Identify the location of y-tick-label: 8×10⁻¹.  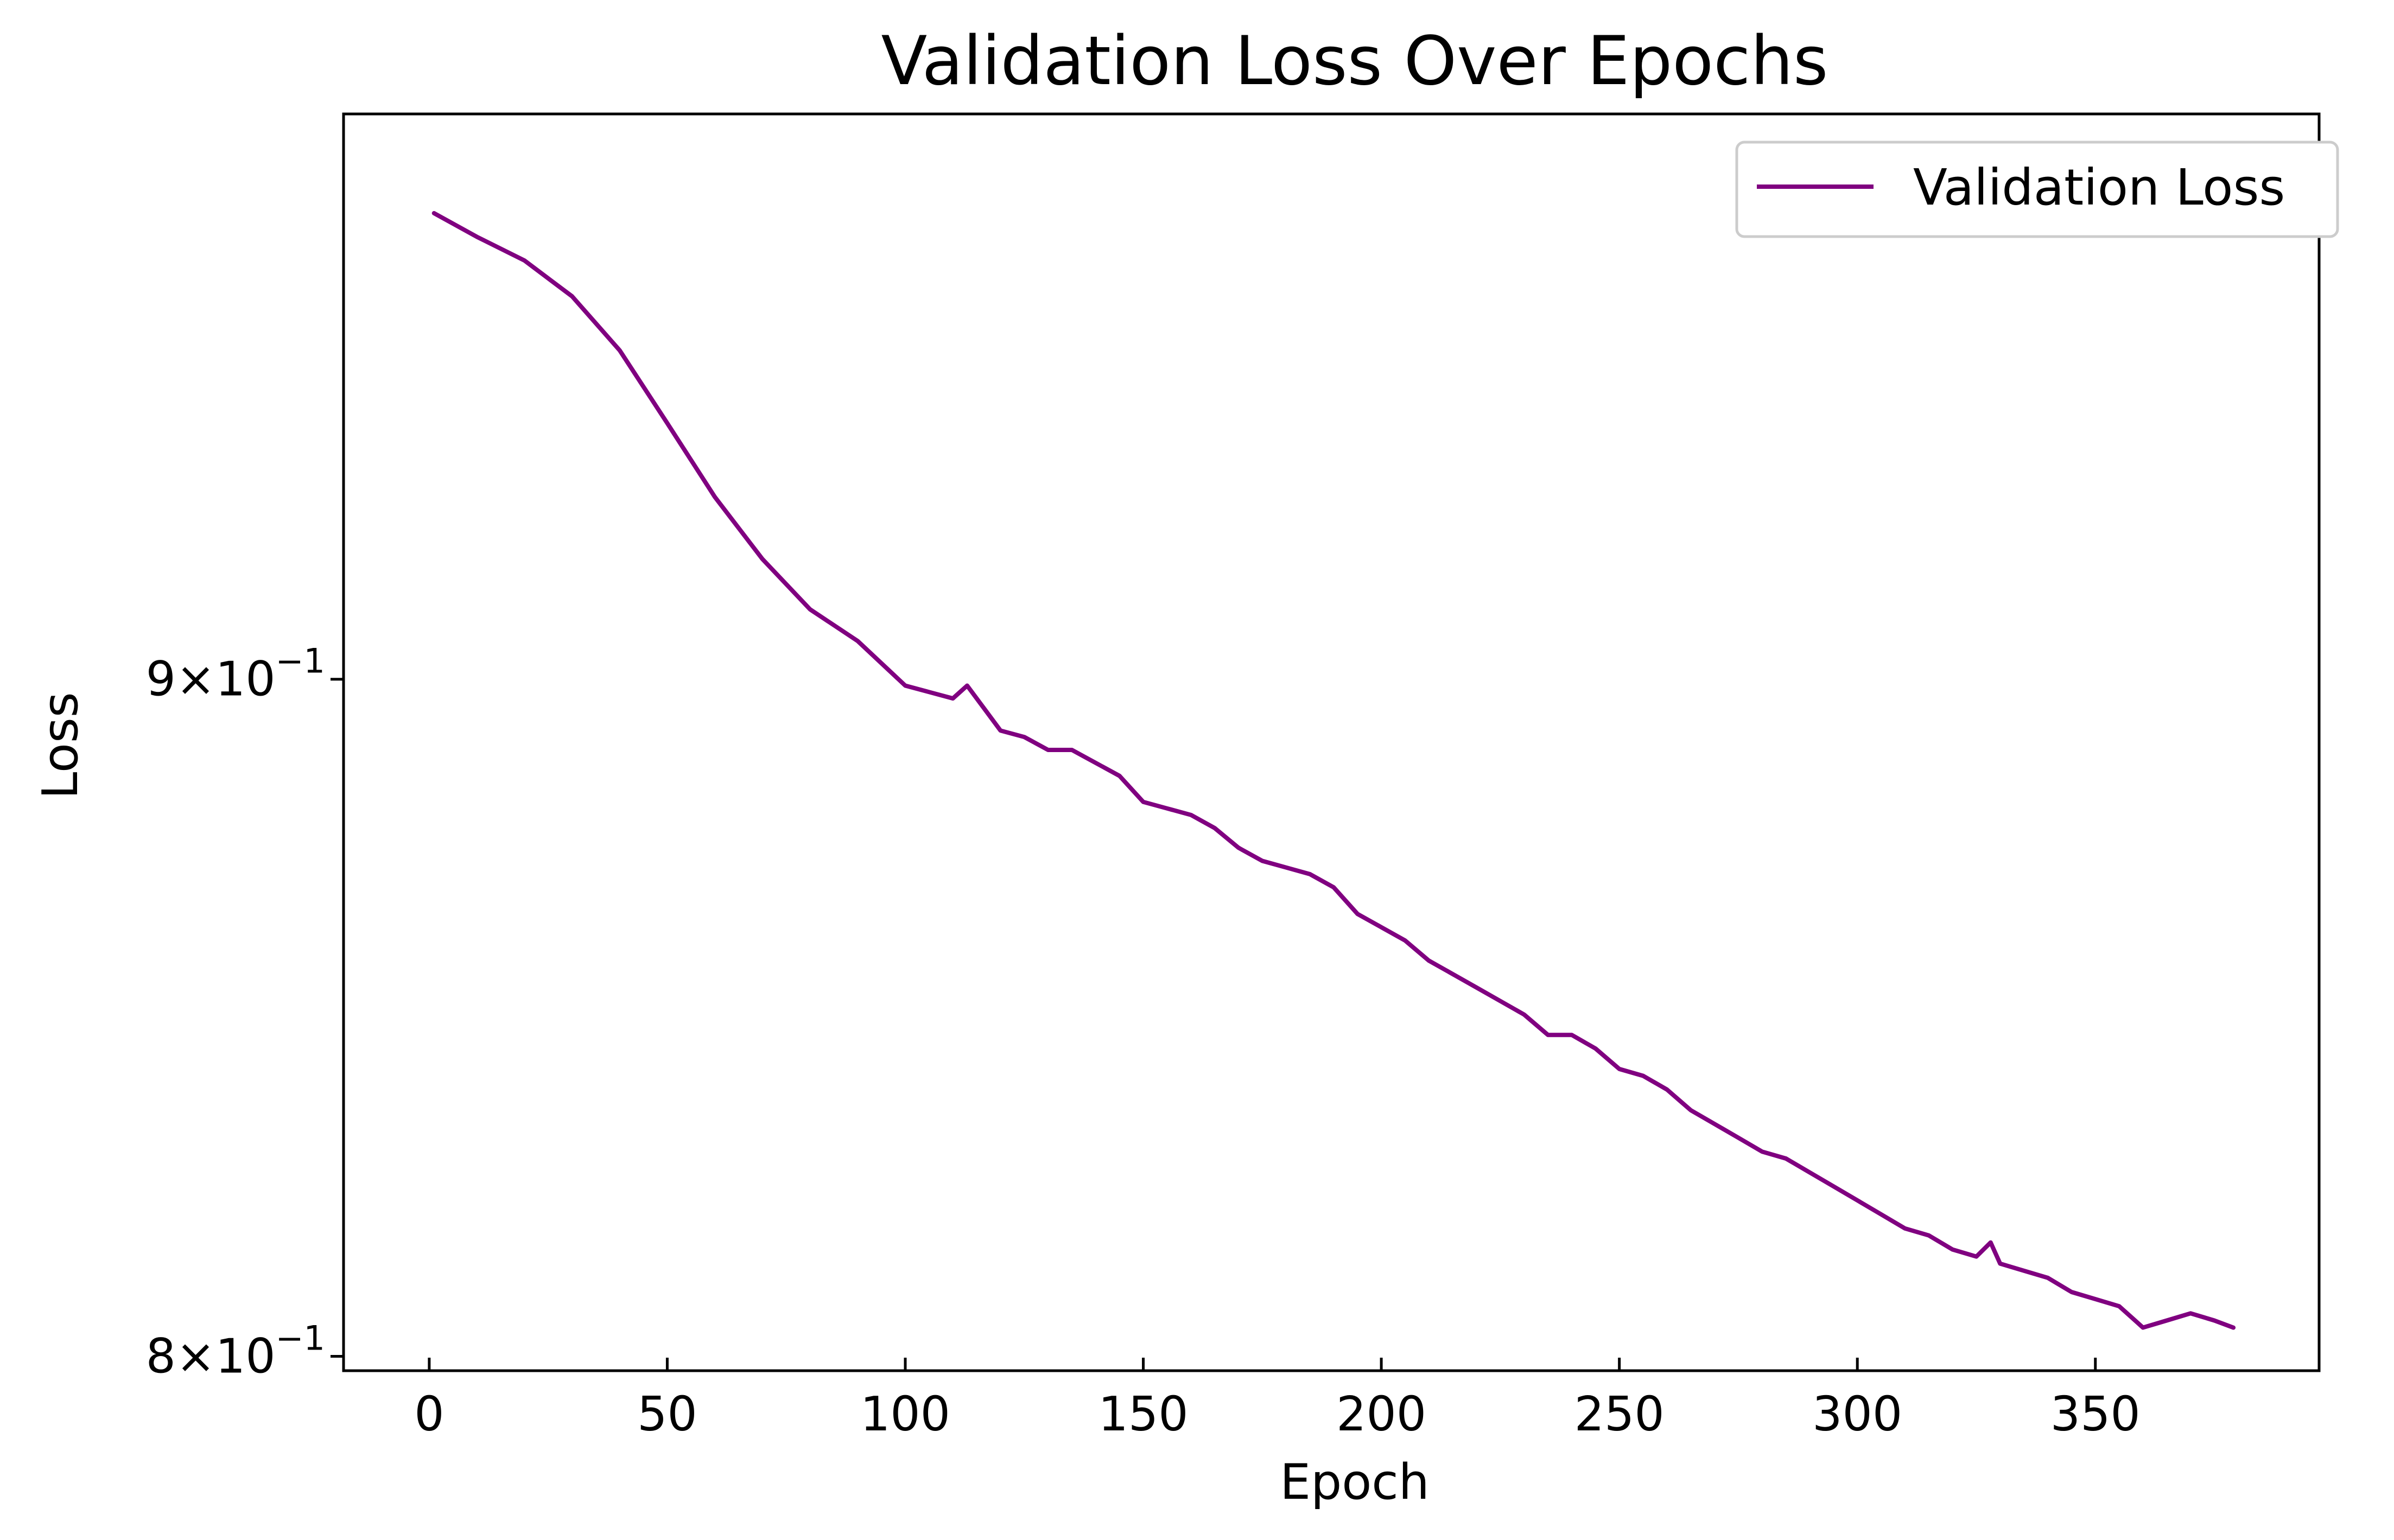
(235, 1351).